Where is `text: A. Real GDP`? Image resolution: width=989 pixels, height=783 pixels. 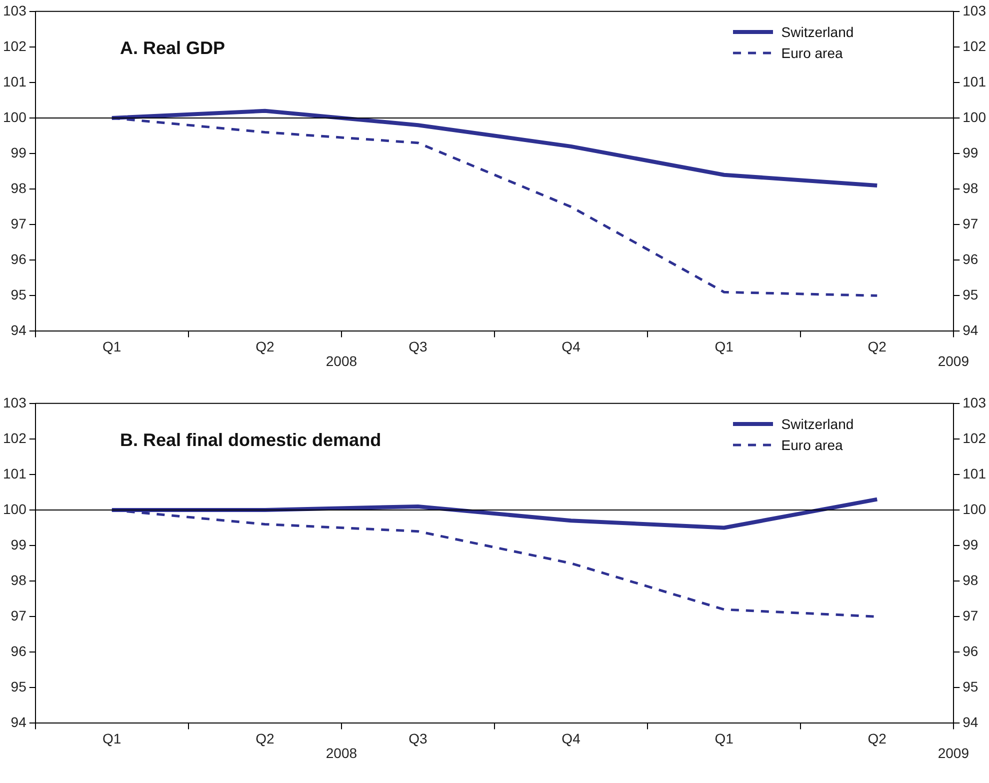
text: A. Real GDP is located at coordinates (173, 48).